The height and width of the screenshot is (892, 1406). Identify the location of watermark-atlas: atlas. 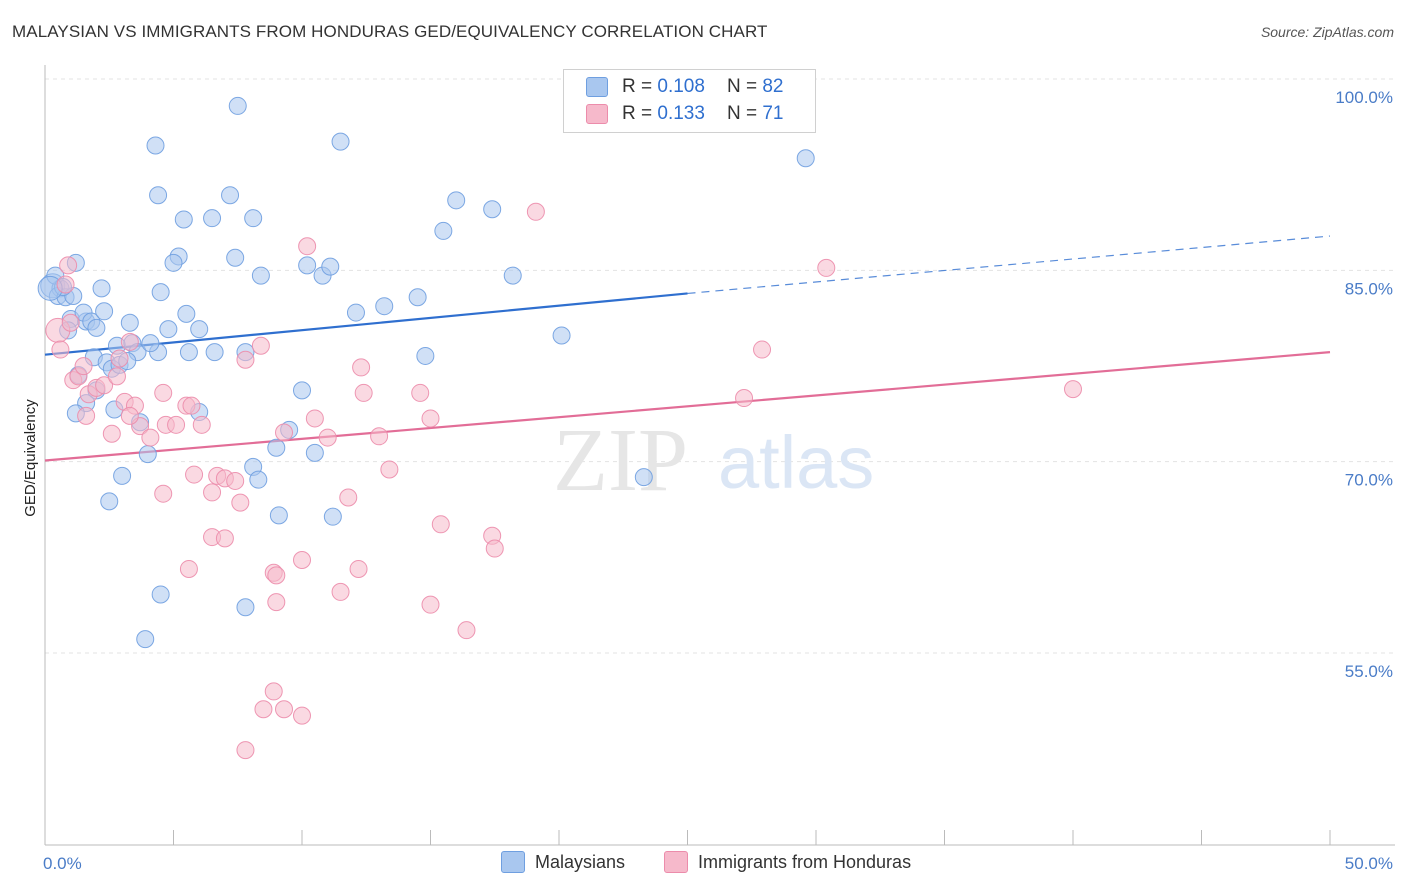
(796, 462).